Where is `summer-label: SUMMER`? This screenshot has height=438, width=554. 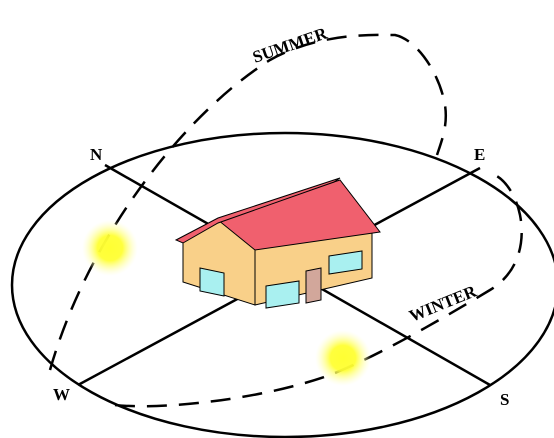
summer-label: SUMMER is located at coordinates (290, 44).